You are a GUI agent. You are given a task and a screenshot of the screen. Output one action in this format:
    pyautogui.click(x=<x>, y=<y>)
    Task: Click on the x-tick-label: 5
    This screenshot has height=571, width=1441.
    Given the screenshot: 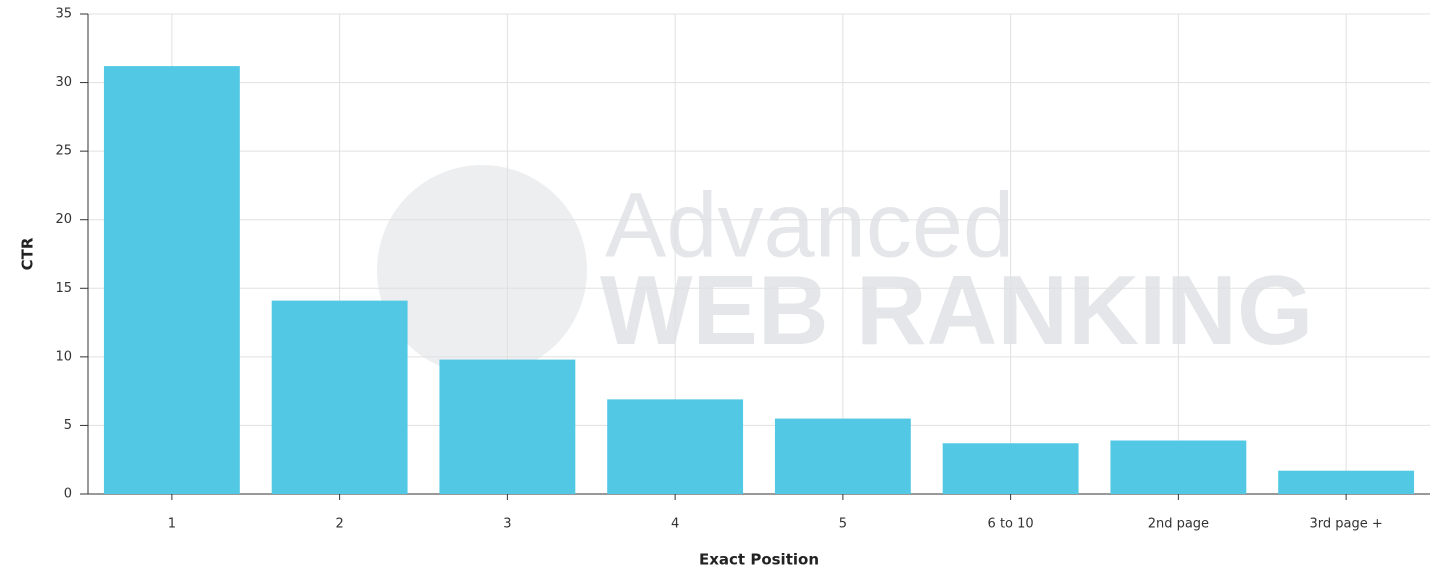 What is the action you would take?
    pyautogui.click(x=843, y=524)
    